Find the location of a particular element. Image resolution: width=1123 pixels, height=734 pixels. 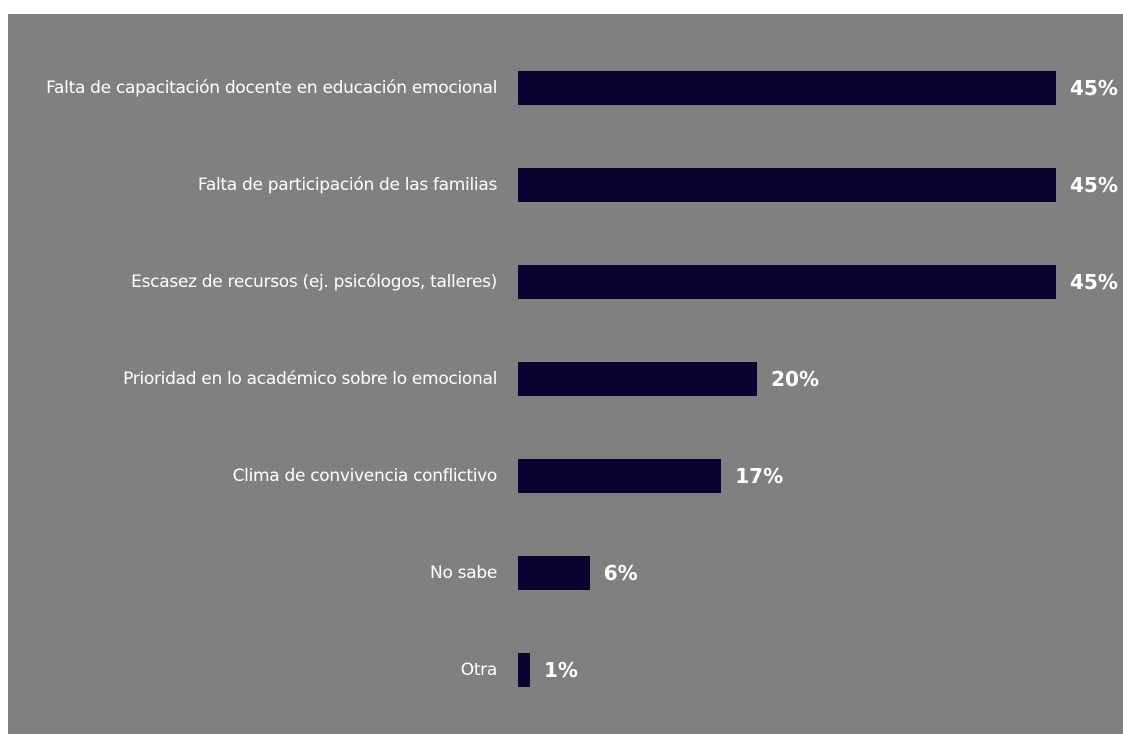

category-label: Falta de participación de las familias is located at coordinates (252, 185).